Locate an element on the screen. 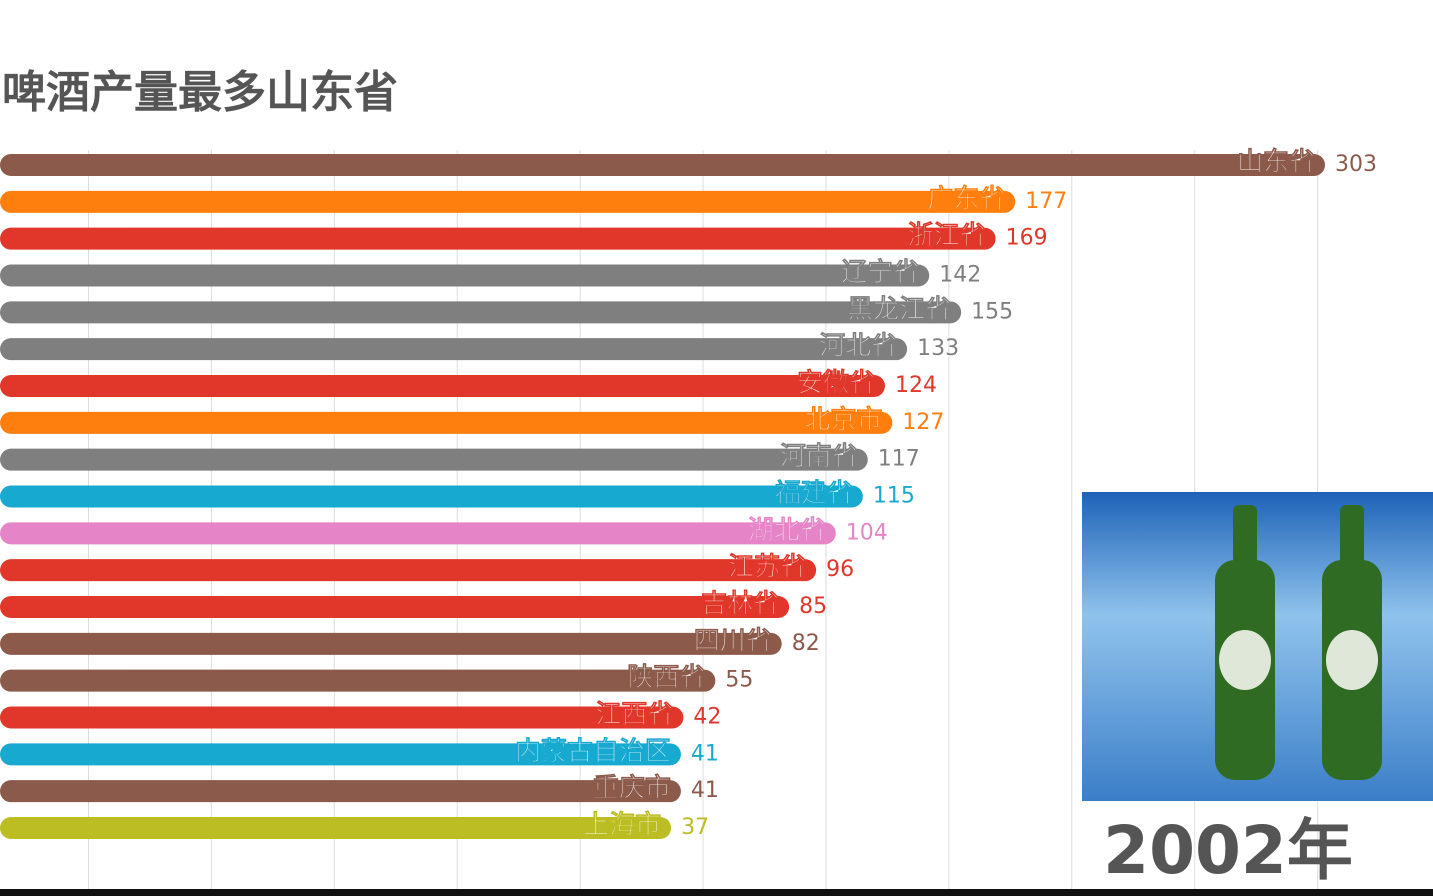 The height and width of the screenshot is (896, 1433). bar-label: 黑龙江省 is located at coordinates (899, 310).